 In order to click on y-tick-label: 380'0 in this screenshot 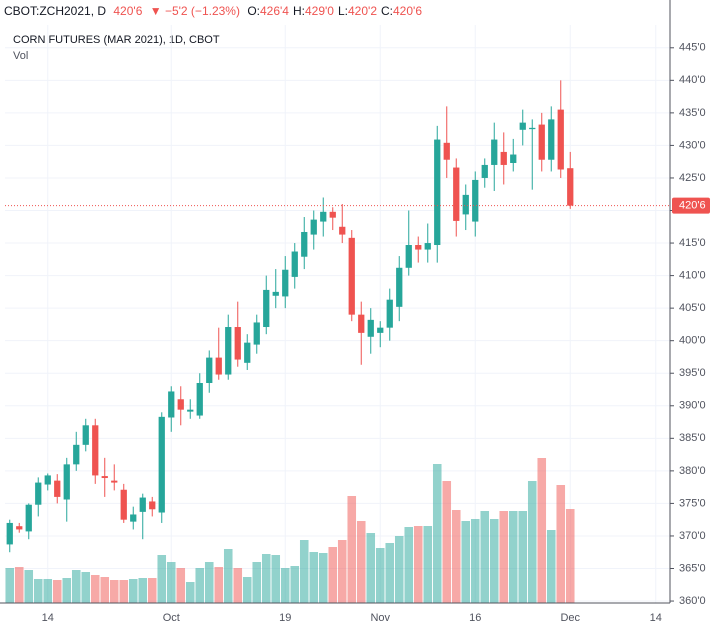, I will do `click(692, 471)`.